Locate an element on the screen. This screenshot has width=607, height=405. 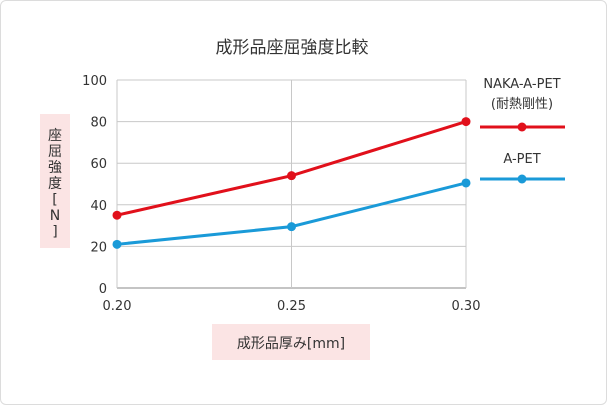
y-tick-label: 60 is located at coordinates (98, 164).